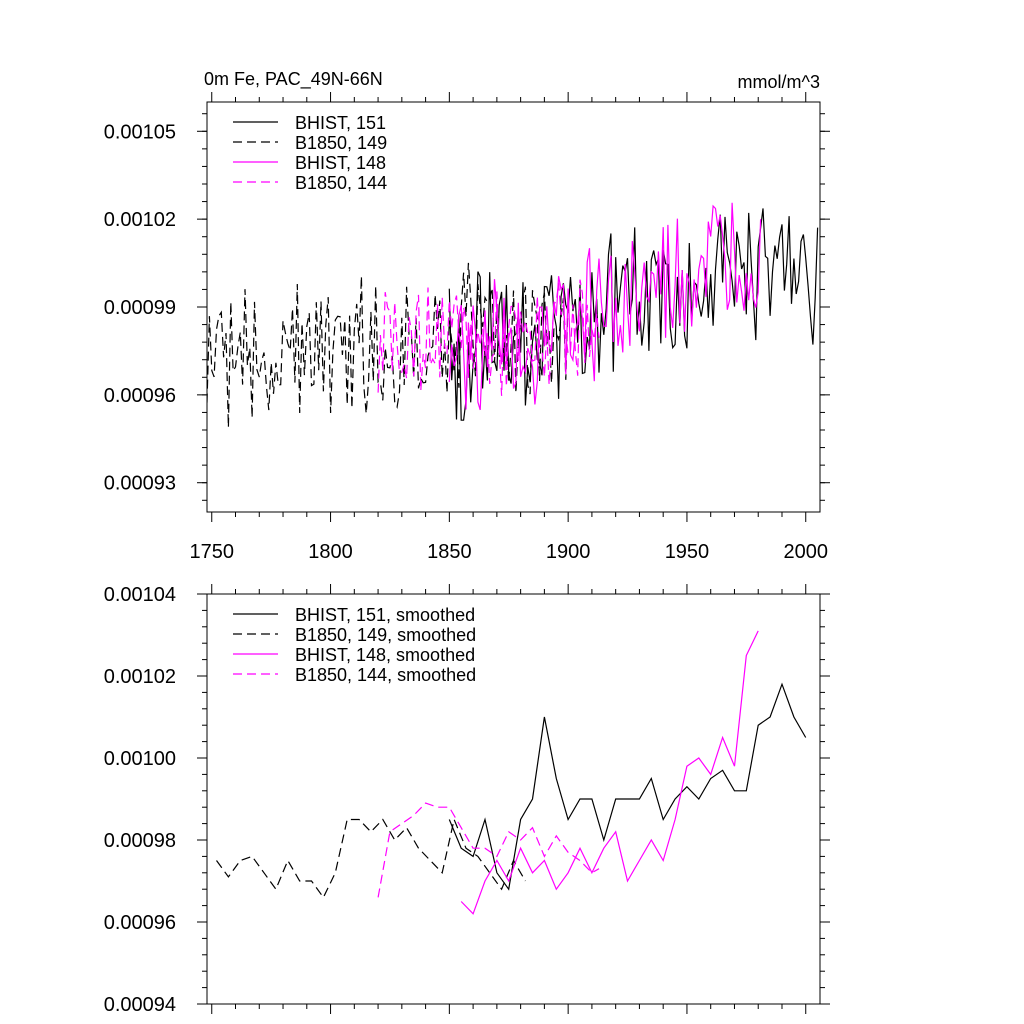  What do you see at coordinates (385, 635) in the screenshot?
I see `legend-label: B1850, 149, smoothed` at bounding box center [385, 635].